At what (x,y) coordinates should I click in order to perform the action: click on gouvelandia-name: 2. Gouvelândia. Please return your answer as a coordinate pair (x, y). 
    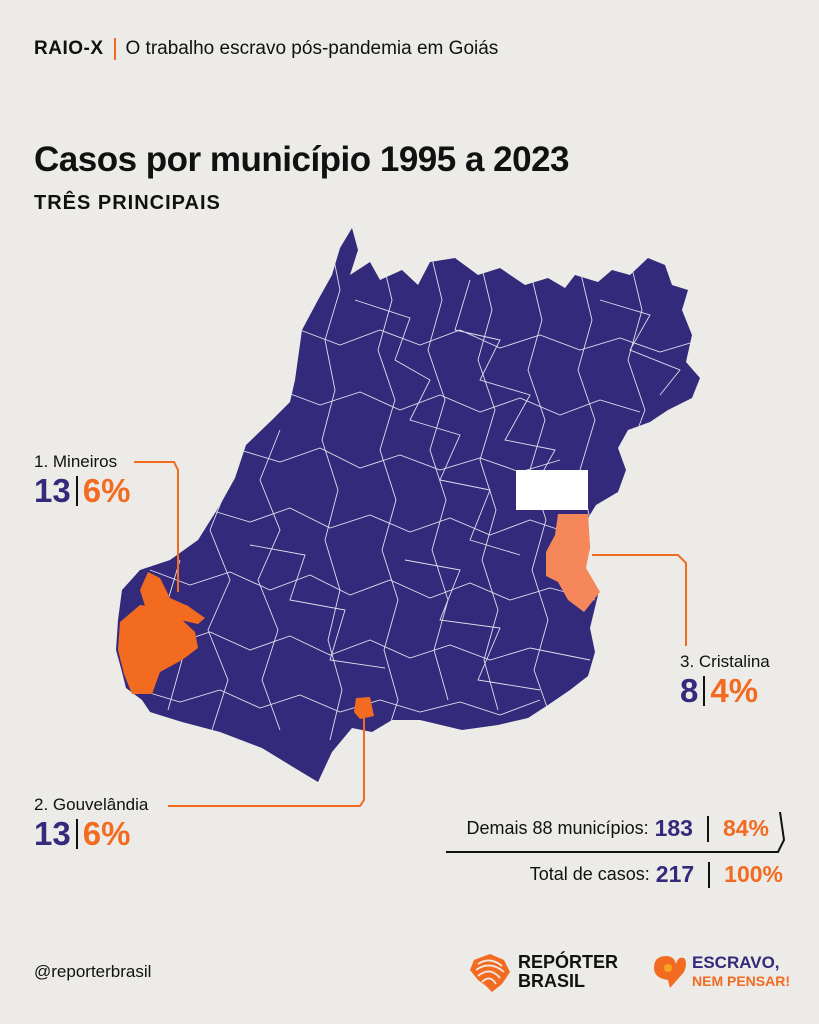
    Looking at the image, I should click on (91, 804).